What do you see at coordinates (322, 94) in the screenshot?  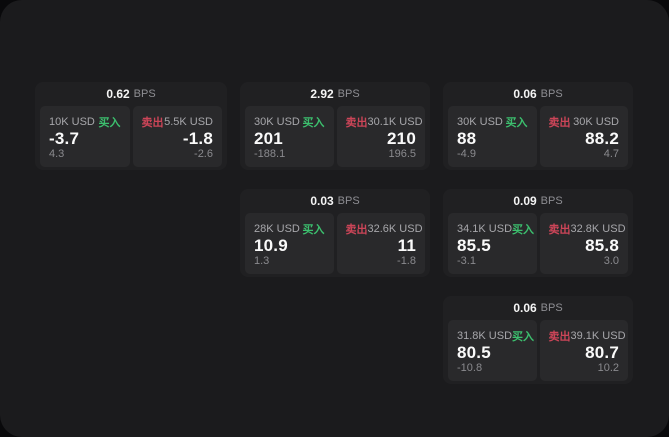 I see `spread-value: 2.92` at bounding box center [322, 94].